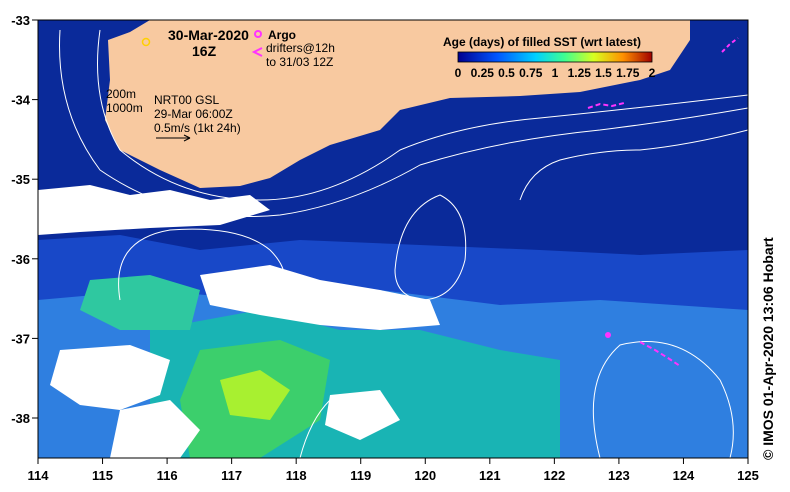 The height and width of the screenshot is (492, 790). Describe the element at coordinates (506, 73) in the screenshot. I see `colorbar-tick-label: 0.5` at that location.